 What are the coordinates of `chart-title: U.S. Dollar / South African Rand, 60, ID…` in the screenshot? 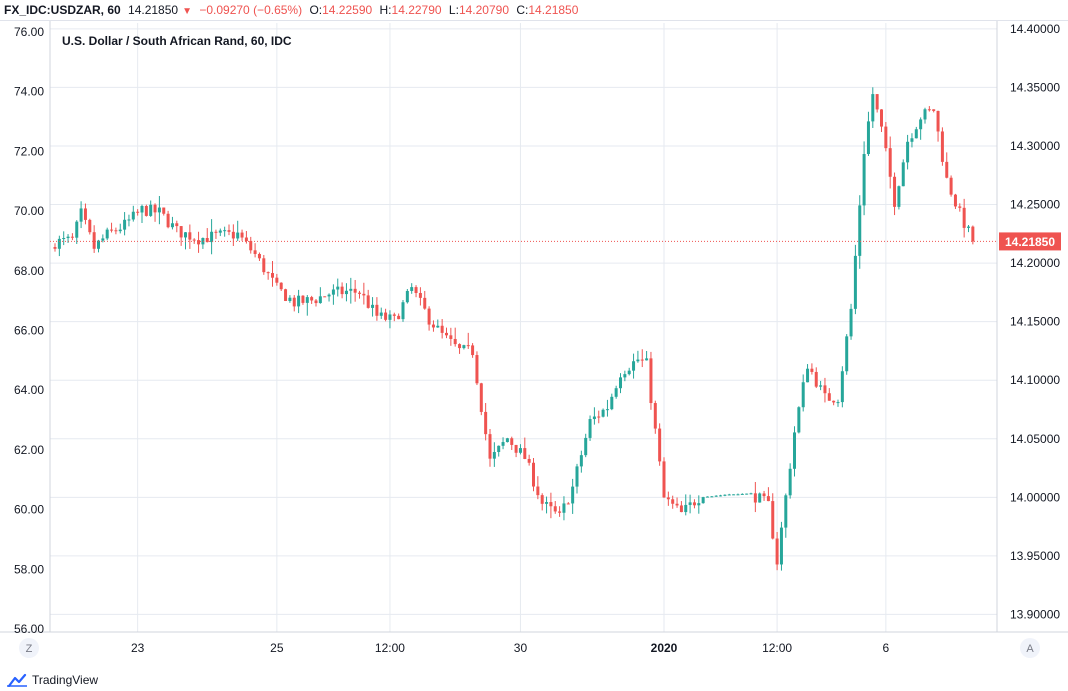 It's located at (177, 41).